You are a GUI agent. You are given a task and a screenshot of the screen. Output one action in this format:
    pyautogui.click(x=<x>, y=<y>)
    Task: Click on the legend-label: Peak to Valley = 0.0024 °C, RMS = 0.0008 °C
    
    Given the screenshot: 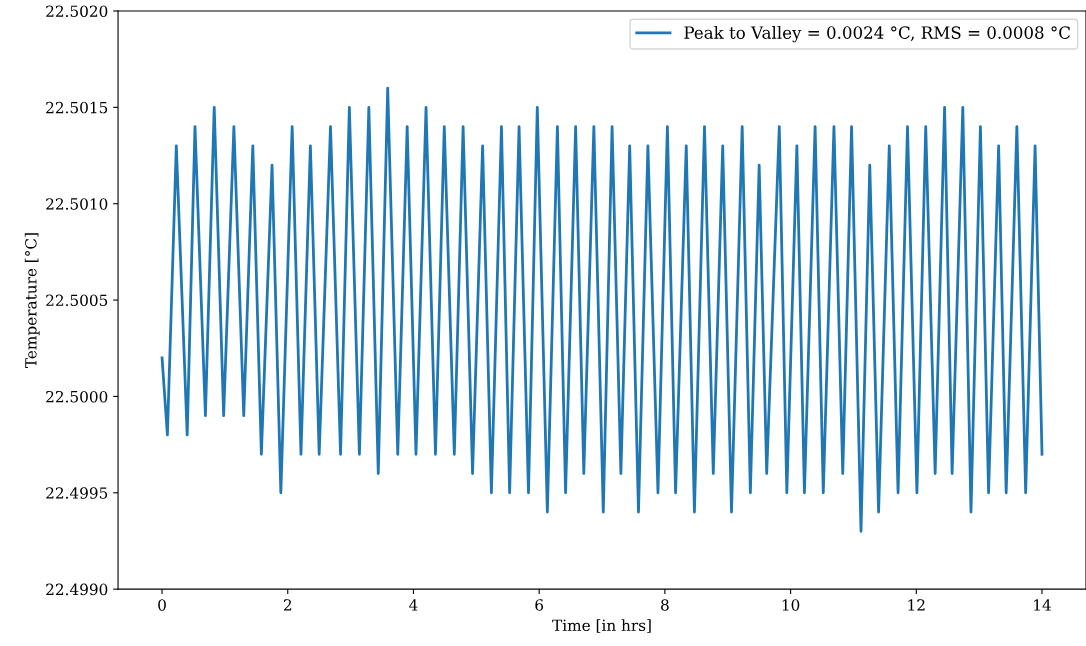 What is the action you would take?
    pyautogui.click(x=877, y=34)
    